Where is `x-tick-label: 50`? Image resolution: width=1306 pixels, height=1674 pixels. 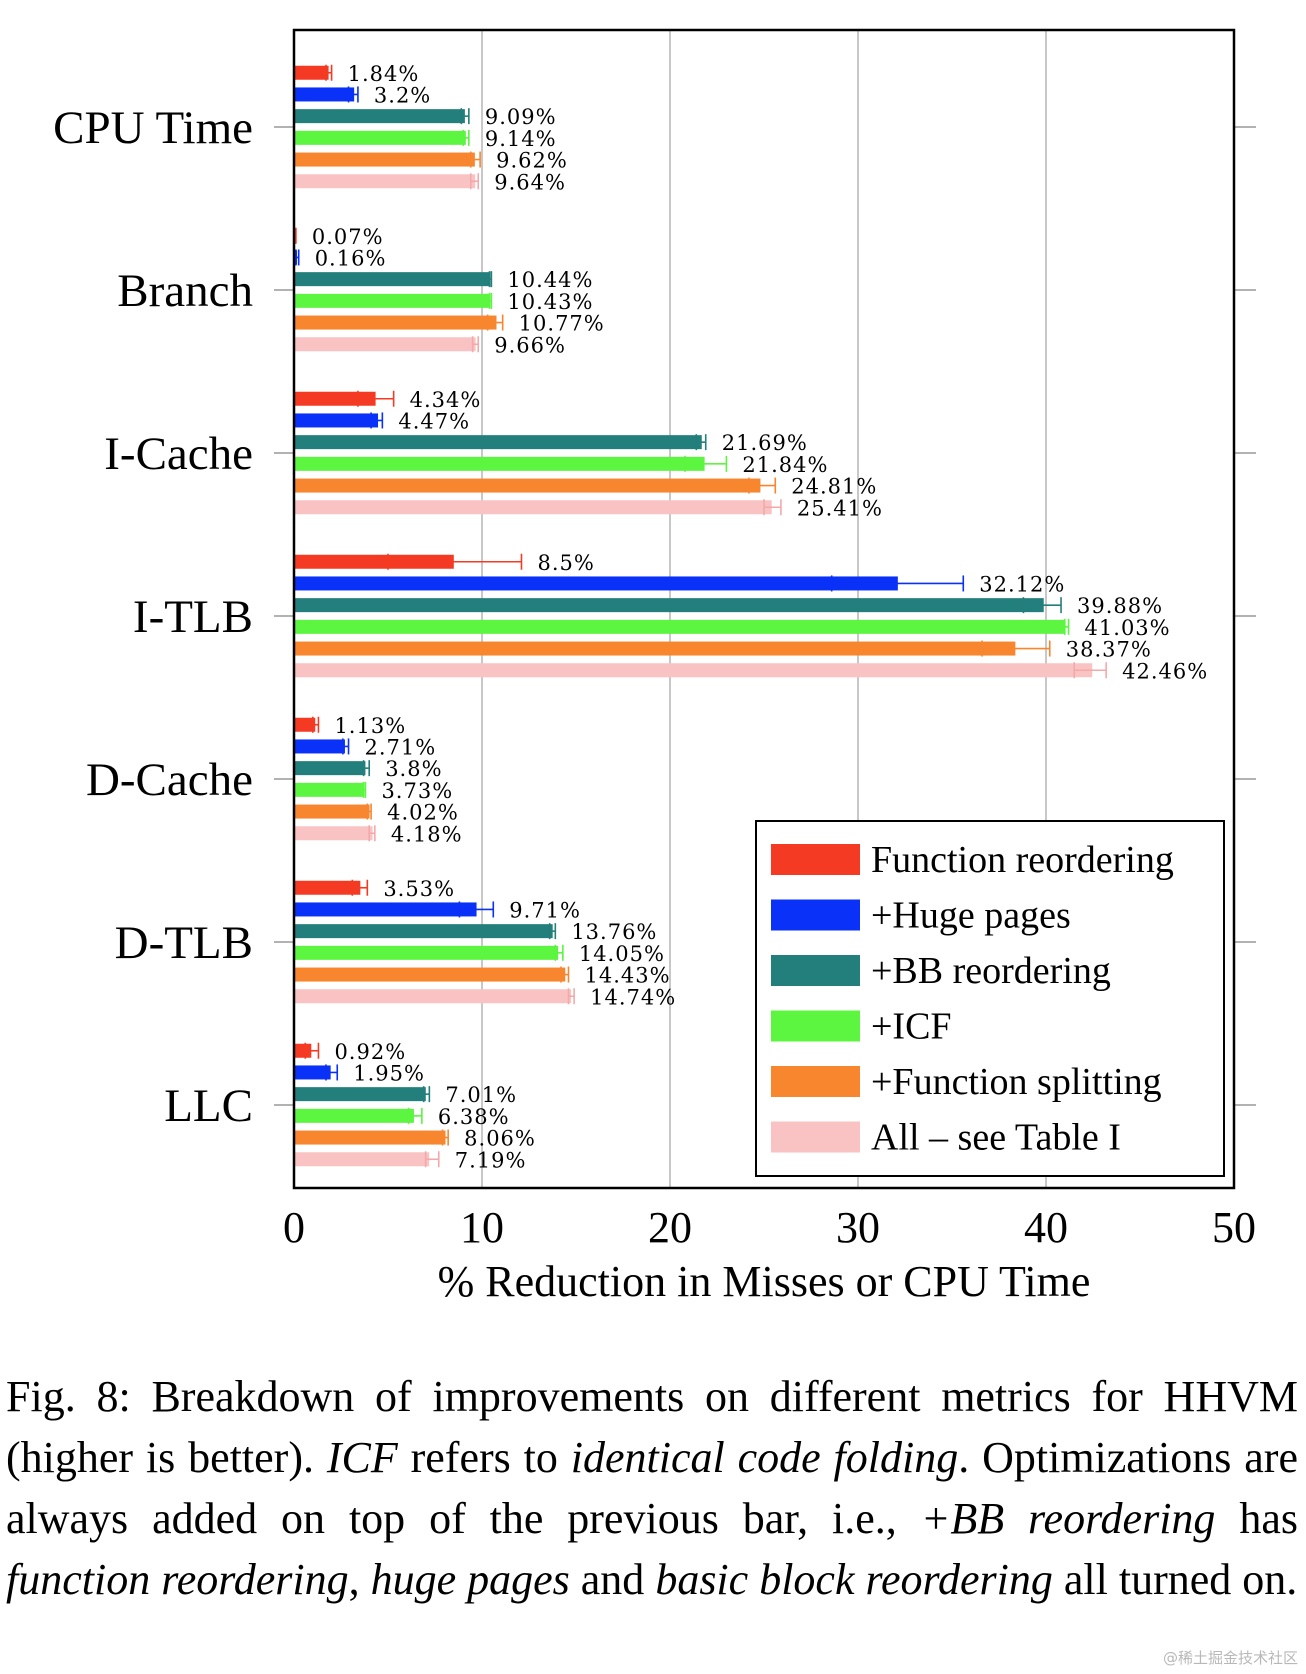 x-tick-label: 50 is located at coordinates (1234, 1227).